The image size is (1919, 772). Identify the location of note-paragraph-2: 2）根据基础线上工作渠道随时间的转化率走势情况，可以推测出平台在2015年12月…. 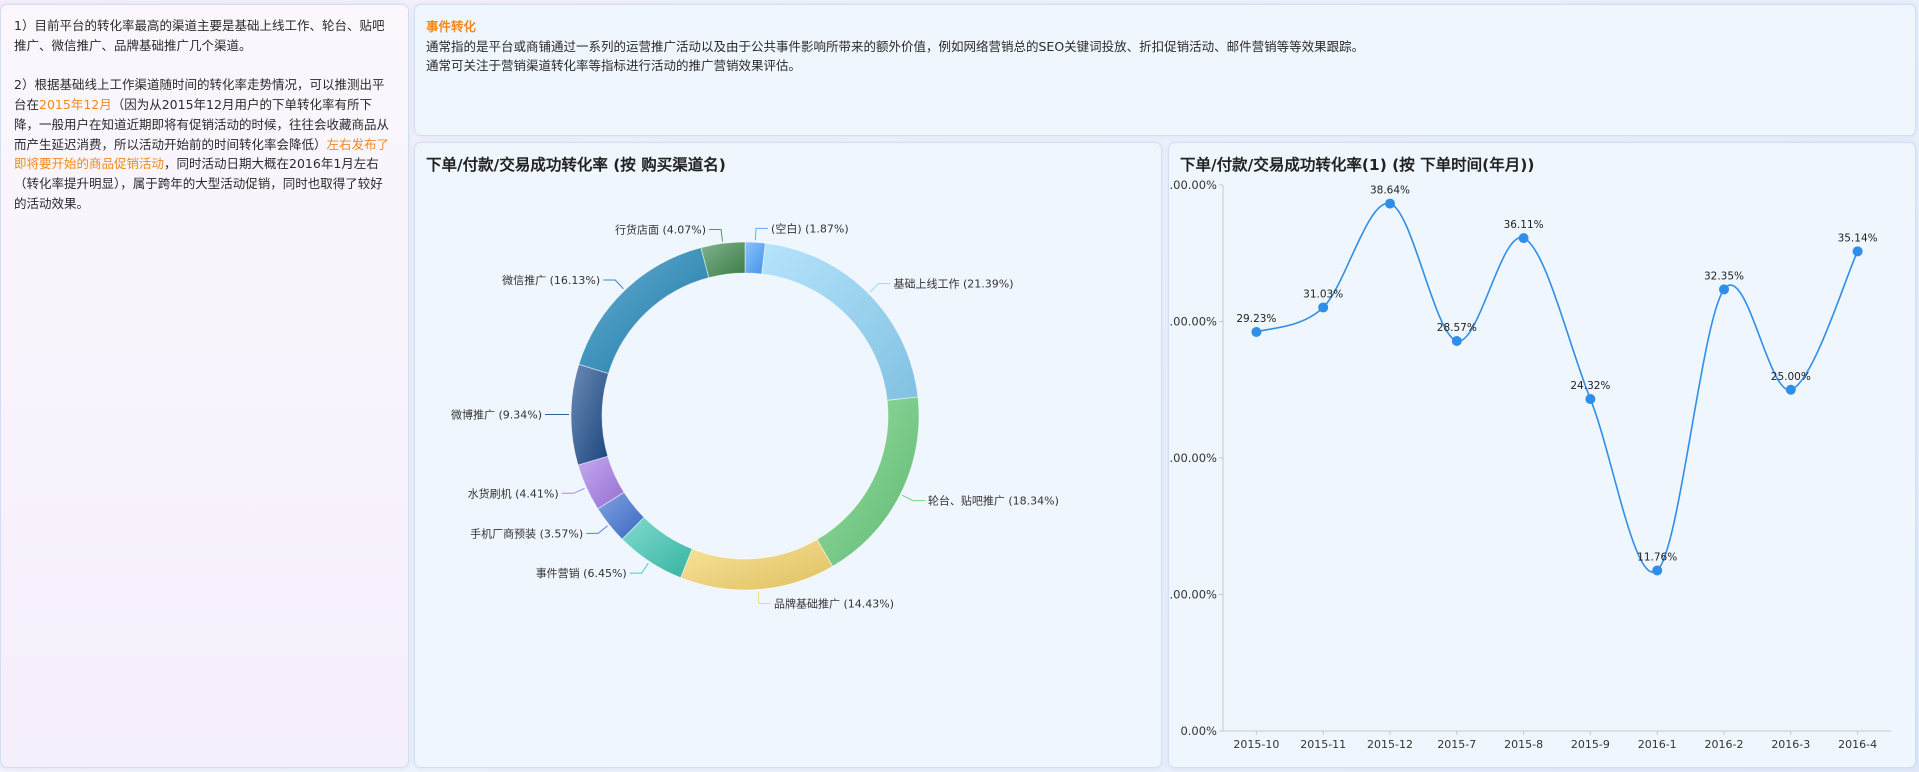
(204, 134).